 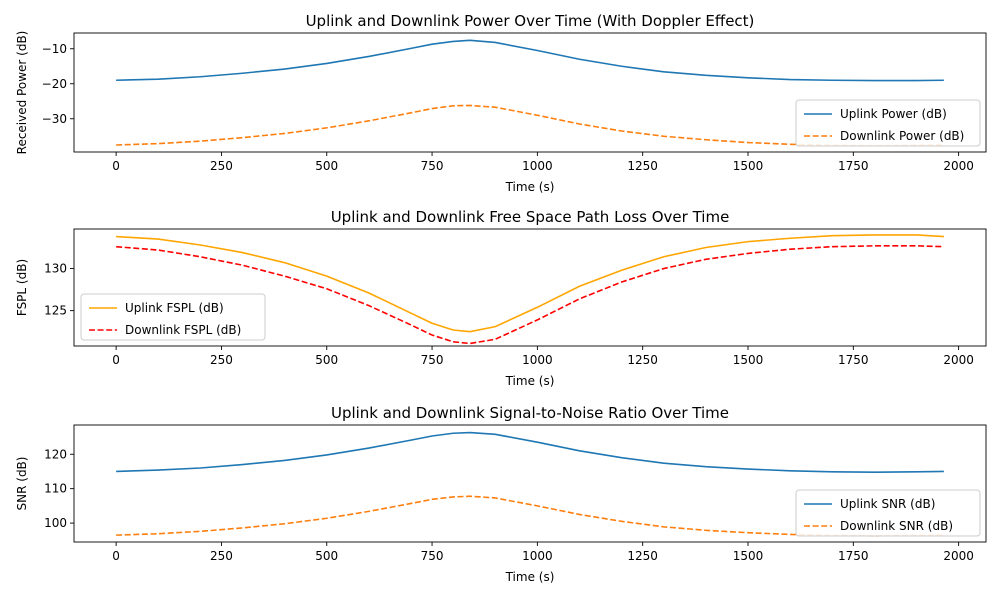 What do you see at coordinates (55, 311) in the screenshot?
I see `y-tick-label: 125` at bounding box center [55, 311].